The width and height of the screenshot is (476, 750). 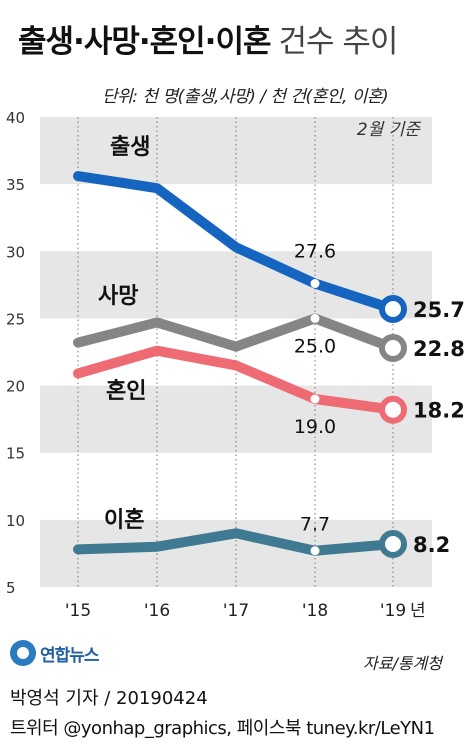 What do you see at coordinates (393, 611) in the screenshot?
I see `x-tick-label: '19` at bounding box center [393, 611].